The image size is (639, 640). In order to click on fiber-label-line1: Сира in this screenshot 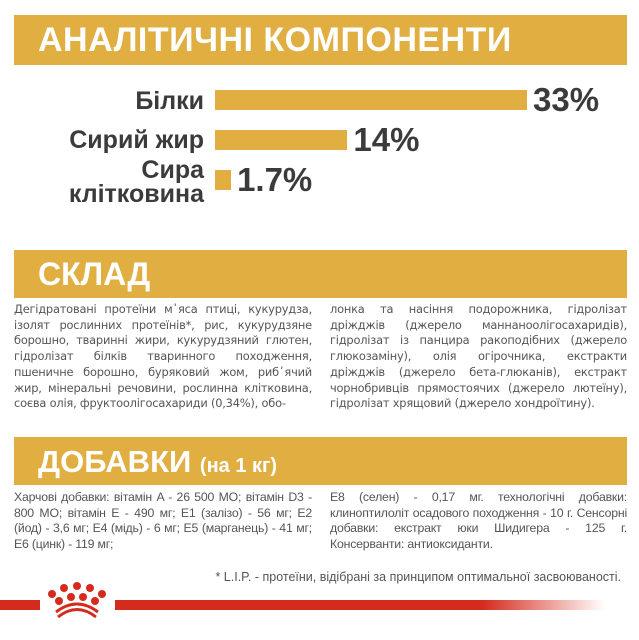, I will do `click(172, 170)`.